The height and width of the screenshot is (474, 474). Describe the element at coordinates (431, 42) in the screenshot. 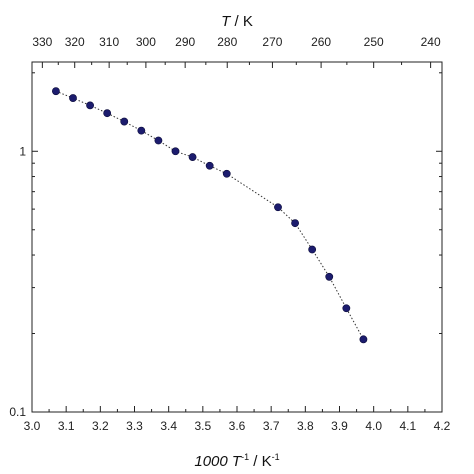

I see `top-tick-label: 240` at that location.